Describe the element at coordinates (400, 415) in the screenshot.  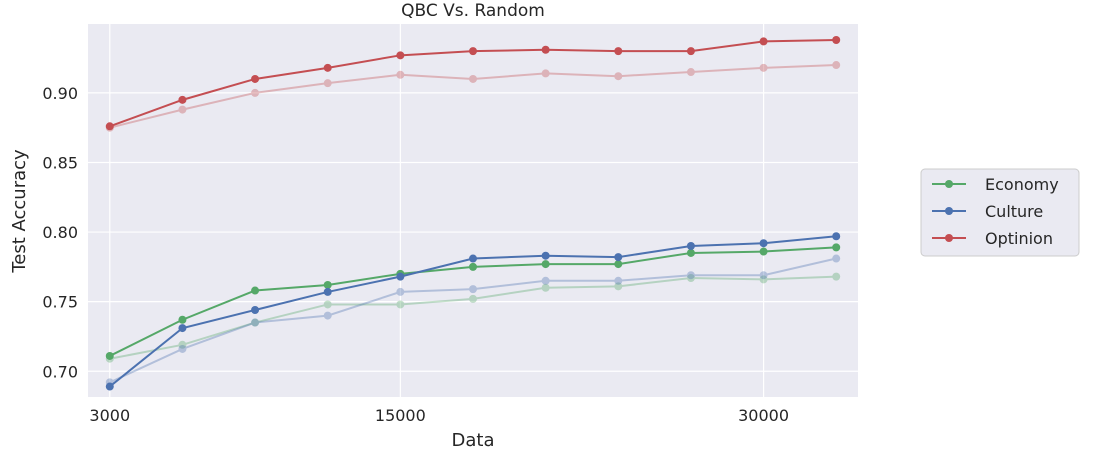
I see `x-tick-label: 15000` at that location.